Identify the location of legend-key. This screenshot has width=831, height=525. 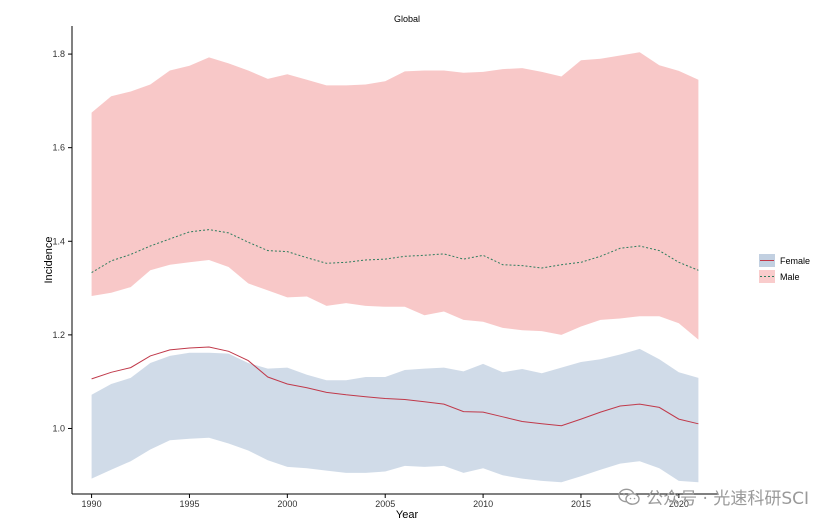
(767, 276).